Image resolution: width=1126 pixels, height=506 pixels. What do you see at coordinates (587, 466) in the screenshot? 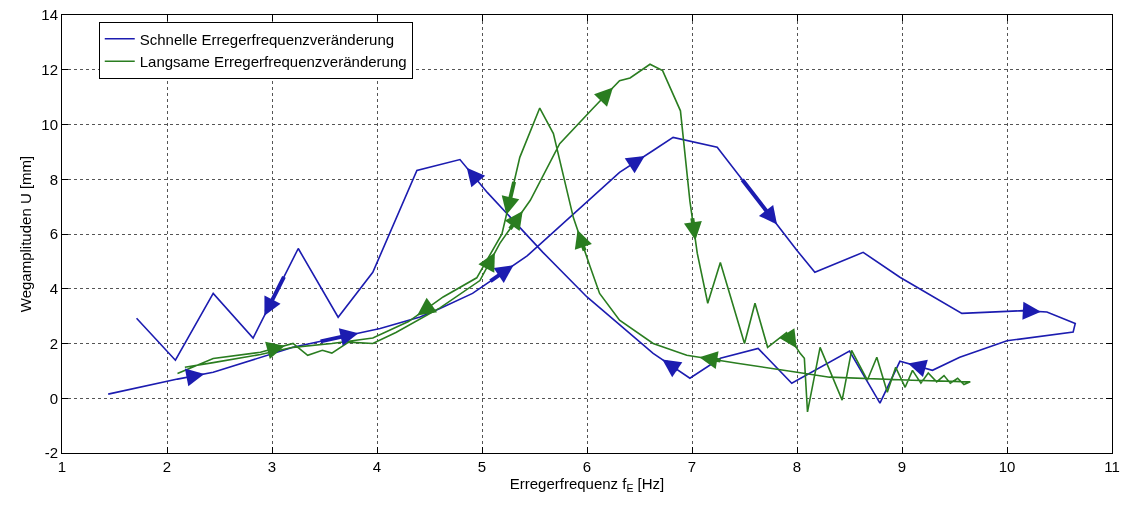
I see `x-tick-label: 6` at bounding box center [587, 466].